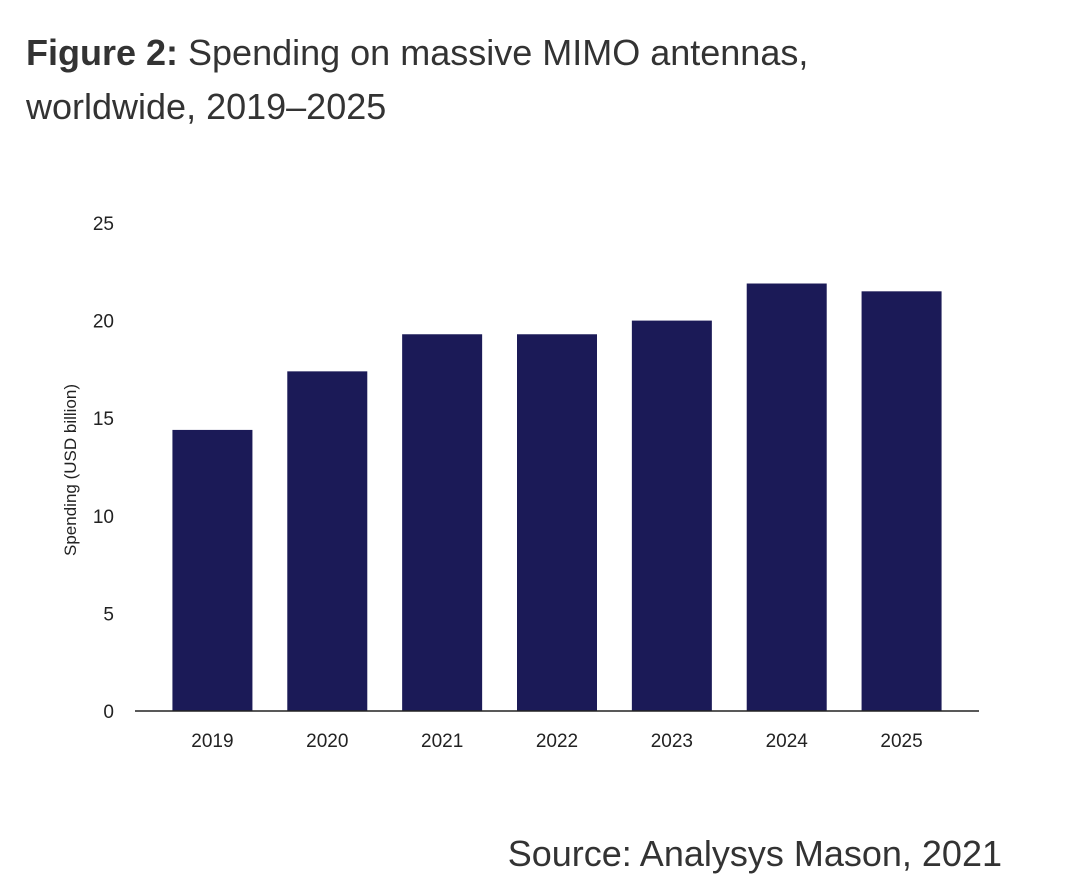  Describe the element at coordinates (102, 52) in the screenshot. I see `figure-label: Figure 2:` at that location.